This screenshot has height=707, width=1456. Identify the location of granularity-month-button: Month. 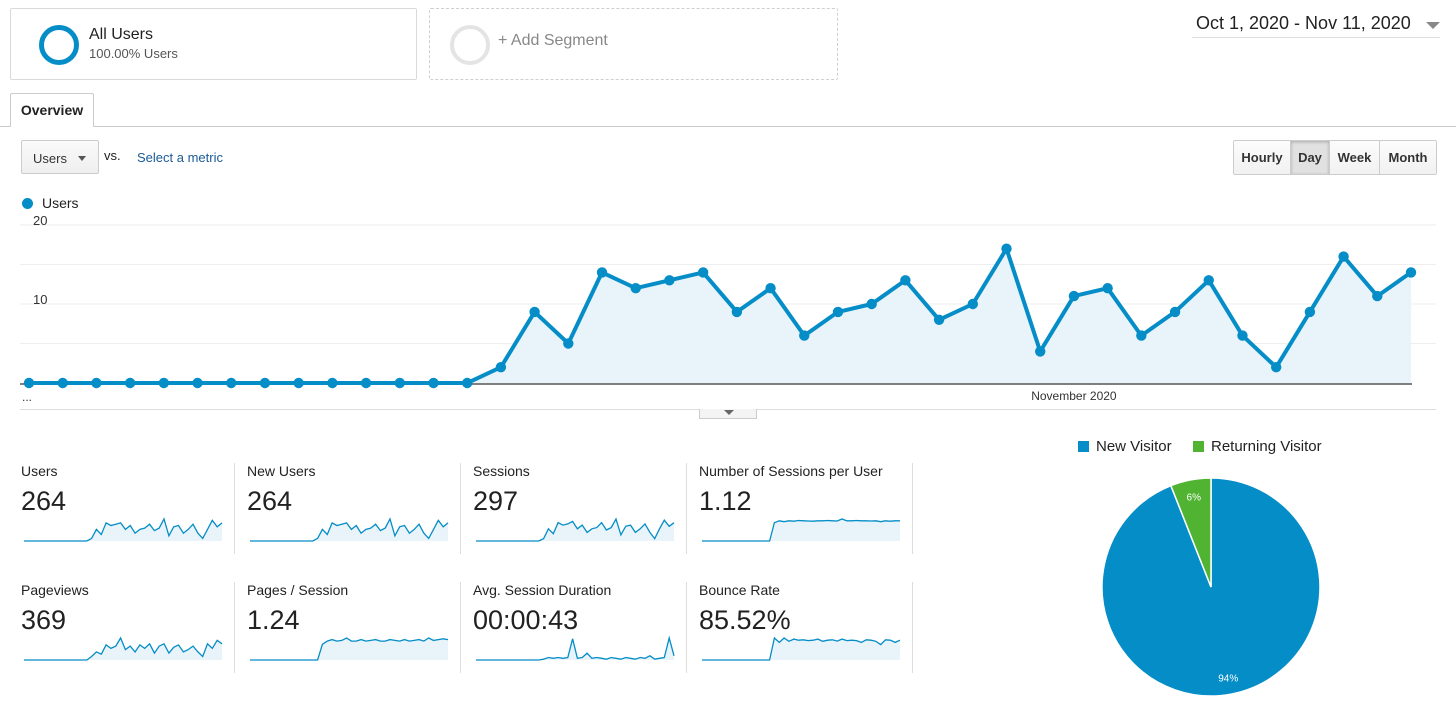
(1408, 157).